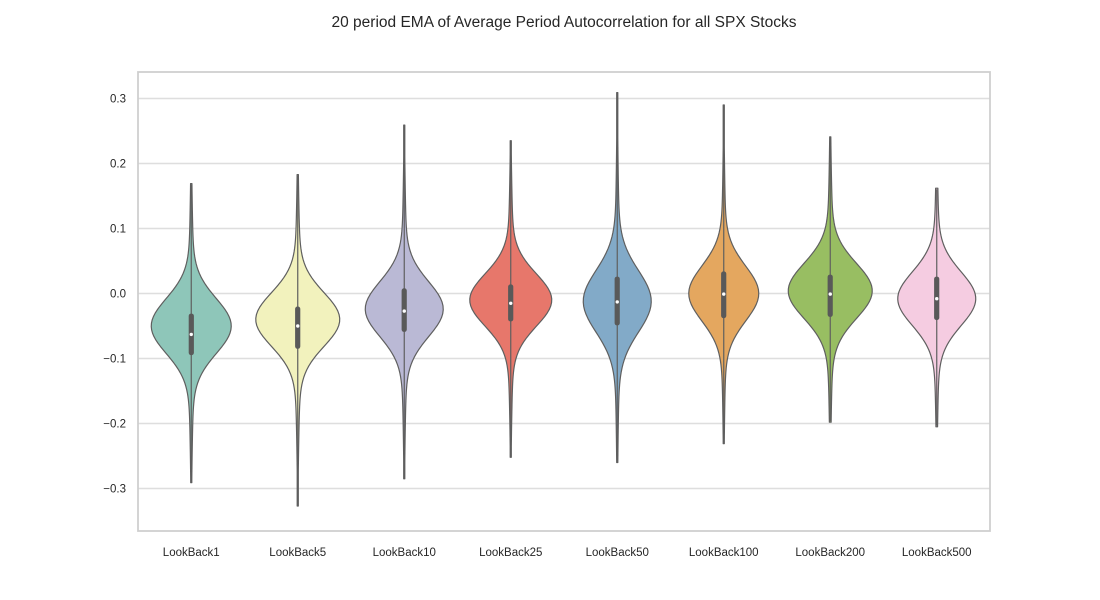  I want to click on violin-lookback500, so click(937, 307).